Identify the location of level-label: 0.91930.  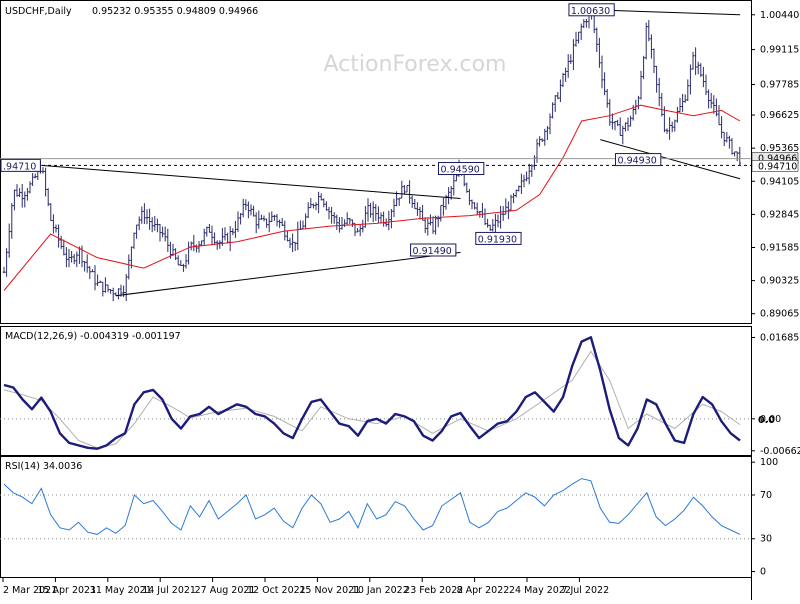
(497, 239).